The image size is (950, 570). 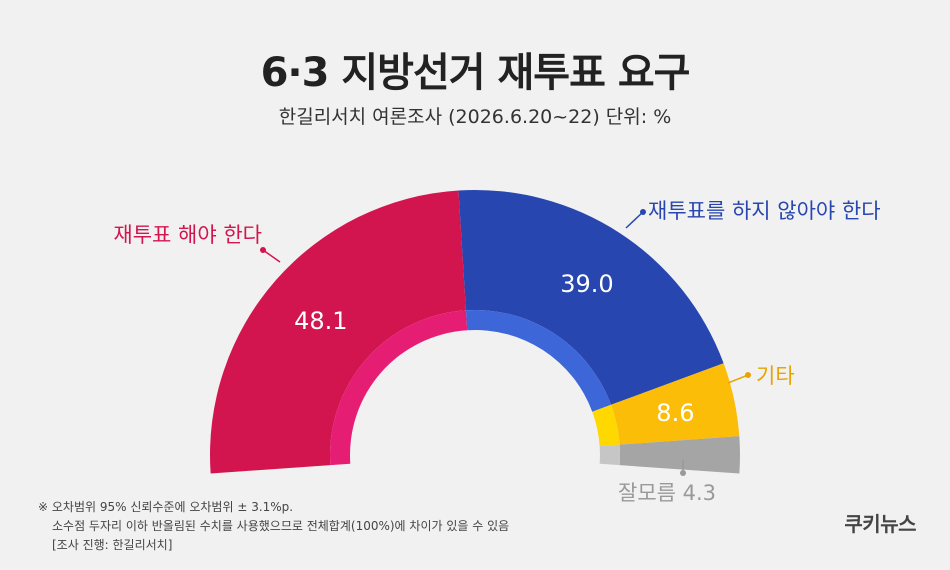 What do you see at coordinates (112, 545) in the screenshot?
I see `footnote-pollster: [조사 진행: 한길리서치]` at bounding box center [112, 545].